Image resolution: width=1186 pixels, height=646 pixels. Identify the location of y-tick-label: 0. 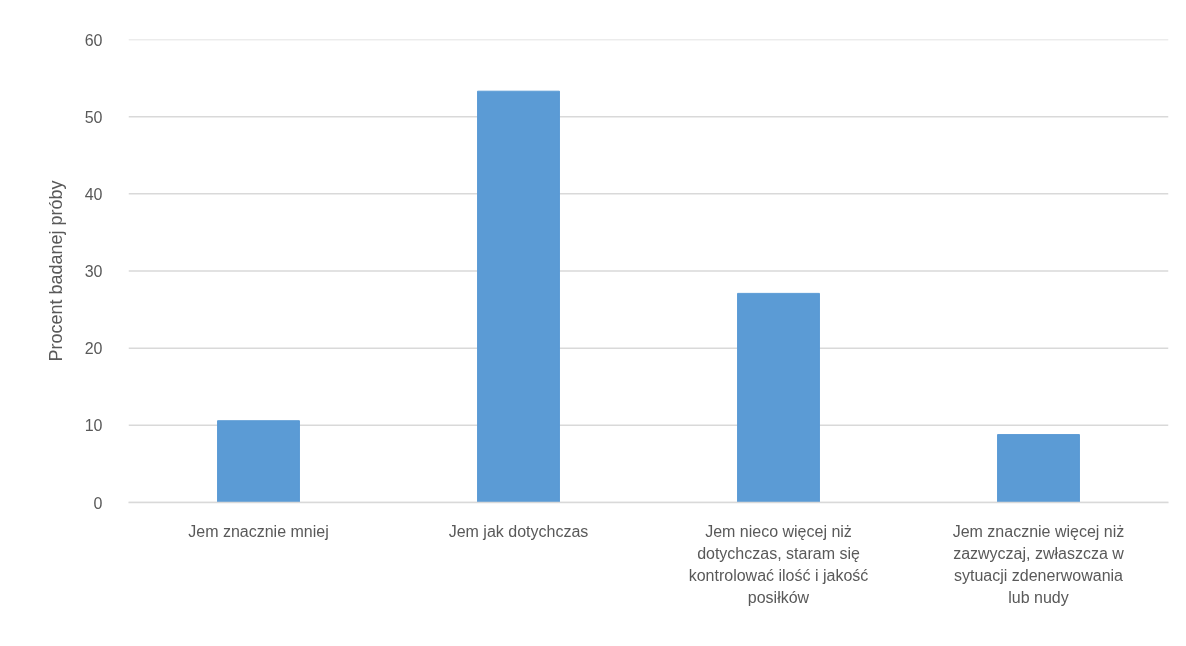
(98, 503).